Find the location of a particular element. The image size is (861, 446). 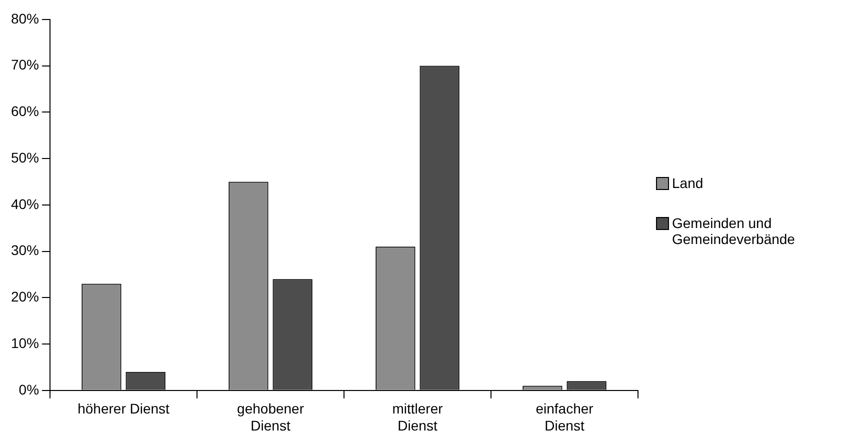

x-tick-label: höherer Dienst is located at coordinates (124, 408).